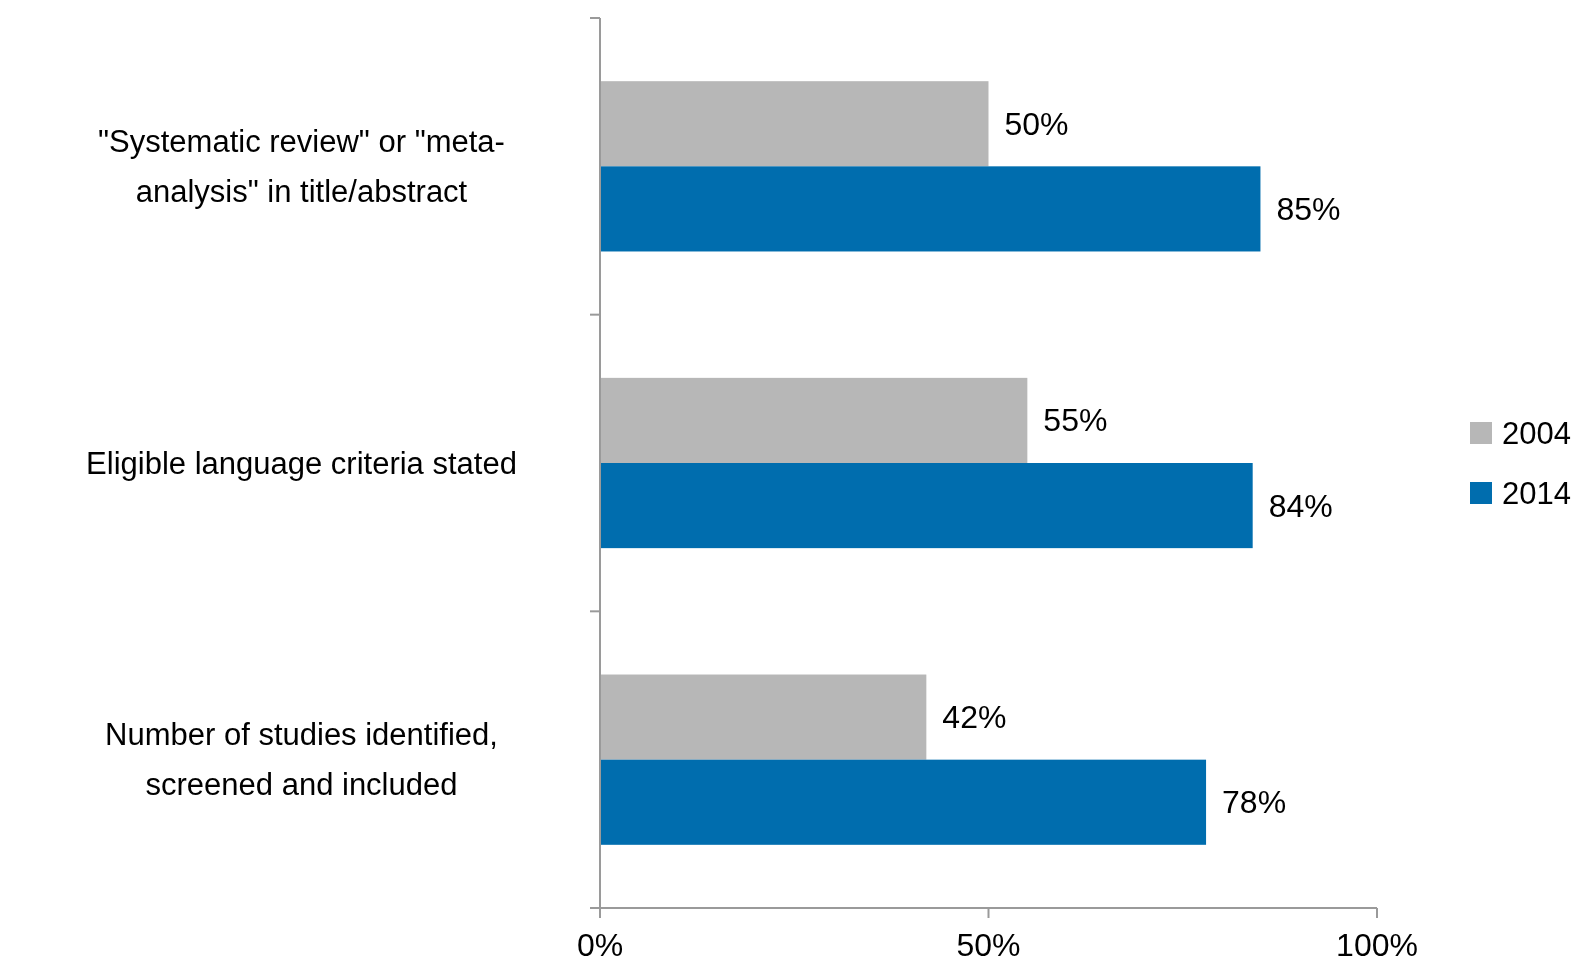 Image resolution: width=1581 pixels, height=973 pixels. Describe the element at coordinates (600, 945) in the screenshot. I see `x-tick-label: 0%` at that location.